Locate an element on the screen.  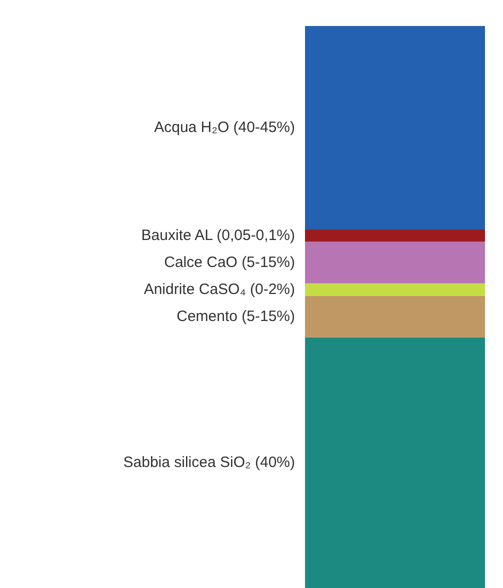
series-label: Anidrite CaSO₄ (0-2%) is located at coordinates (220, 289).